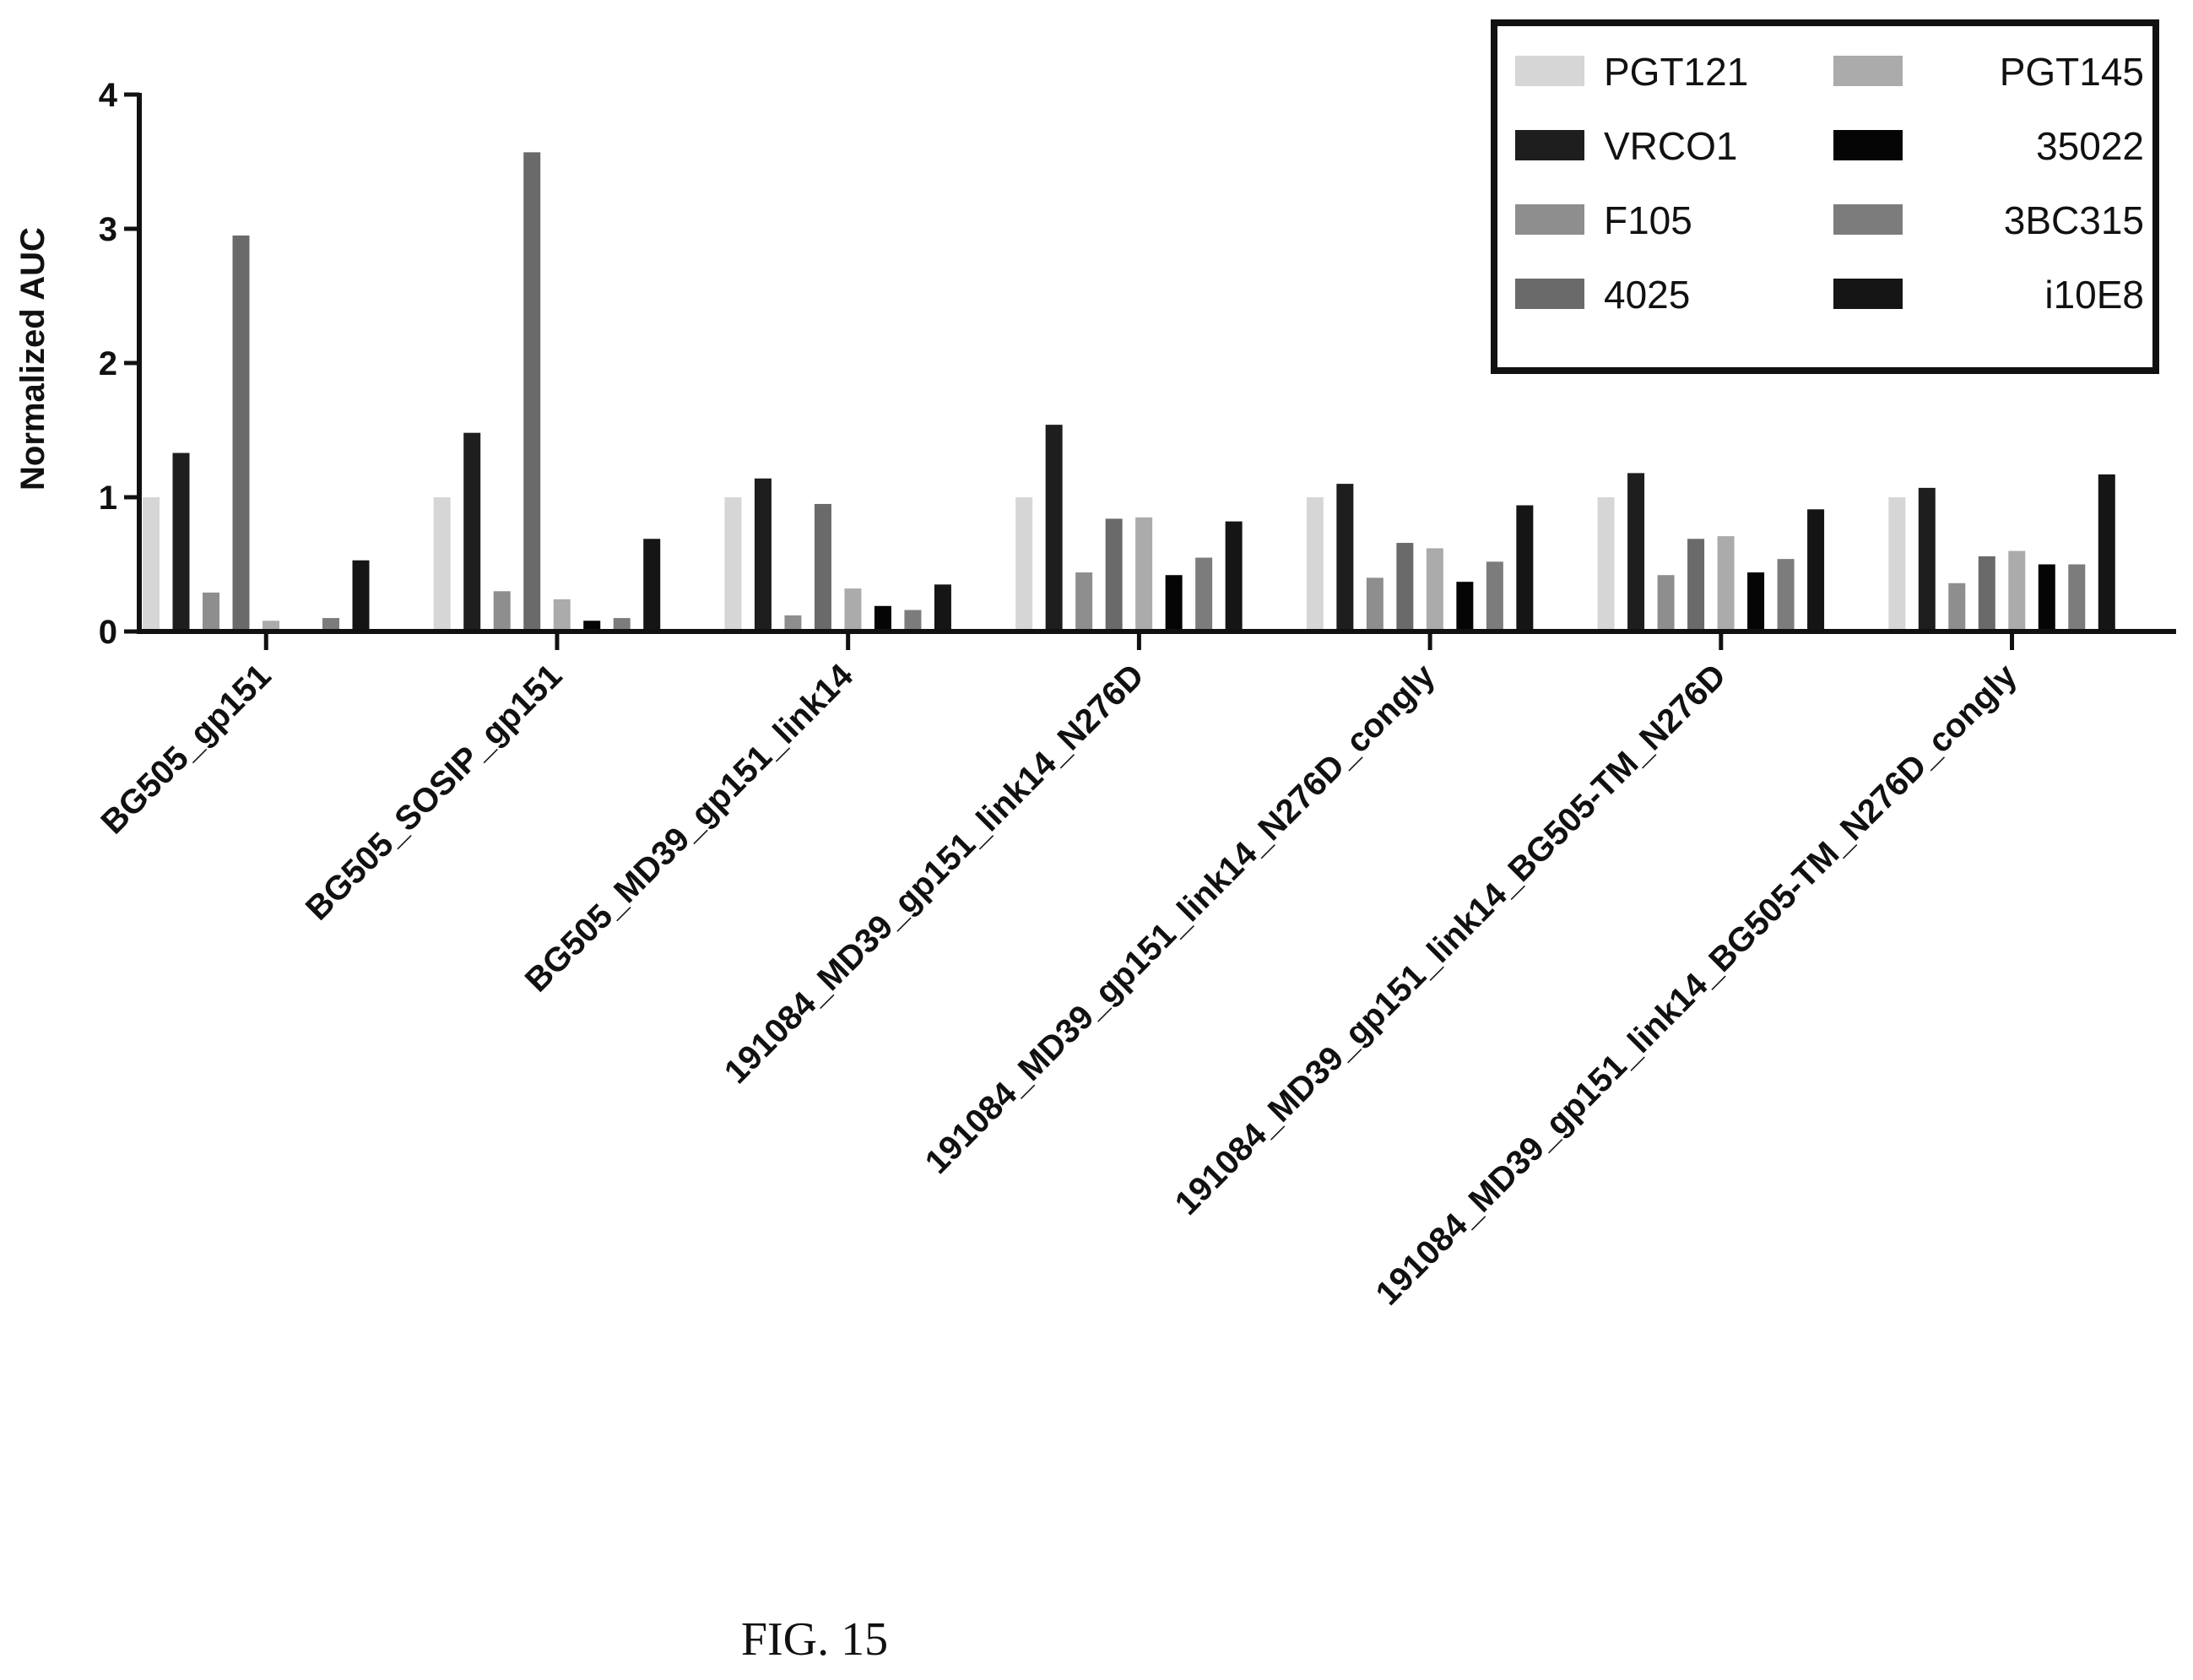 Image resolution: width=2193 pixels, height=1680 pixels. What do you see at coordinates (119, 364) in the screenshot?
I see `y-ticks: 0 1 2 3 4` at bounding box center [119, 364].